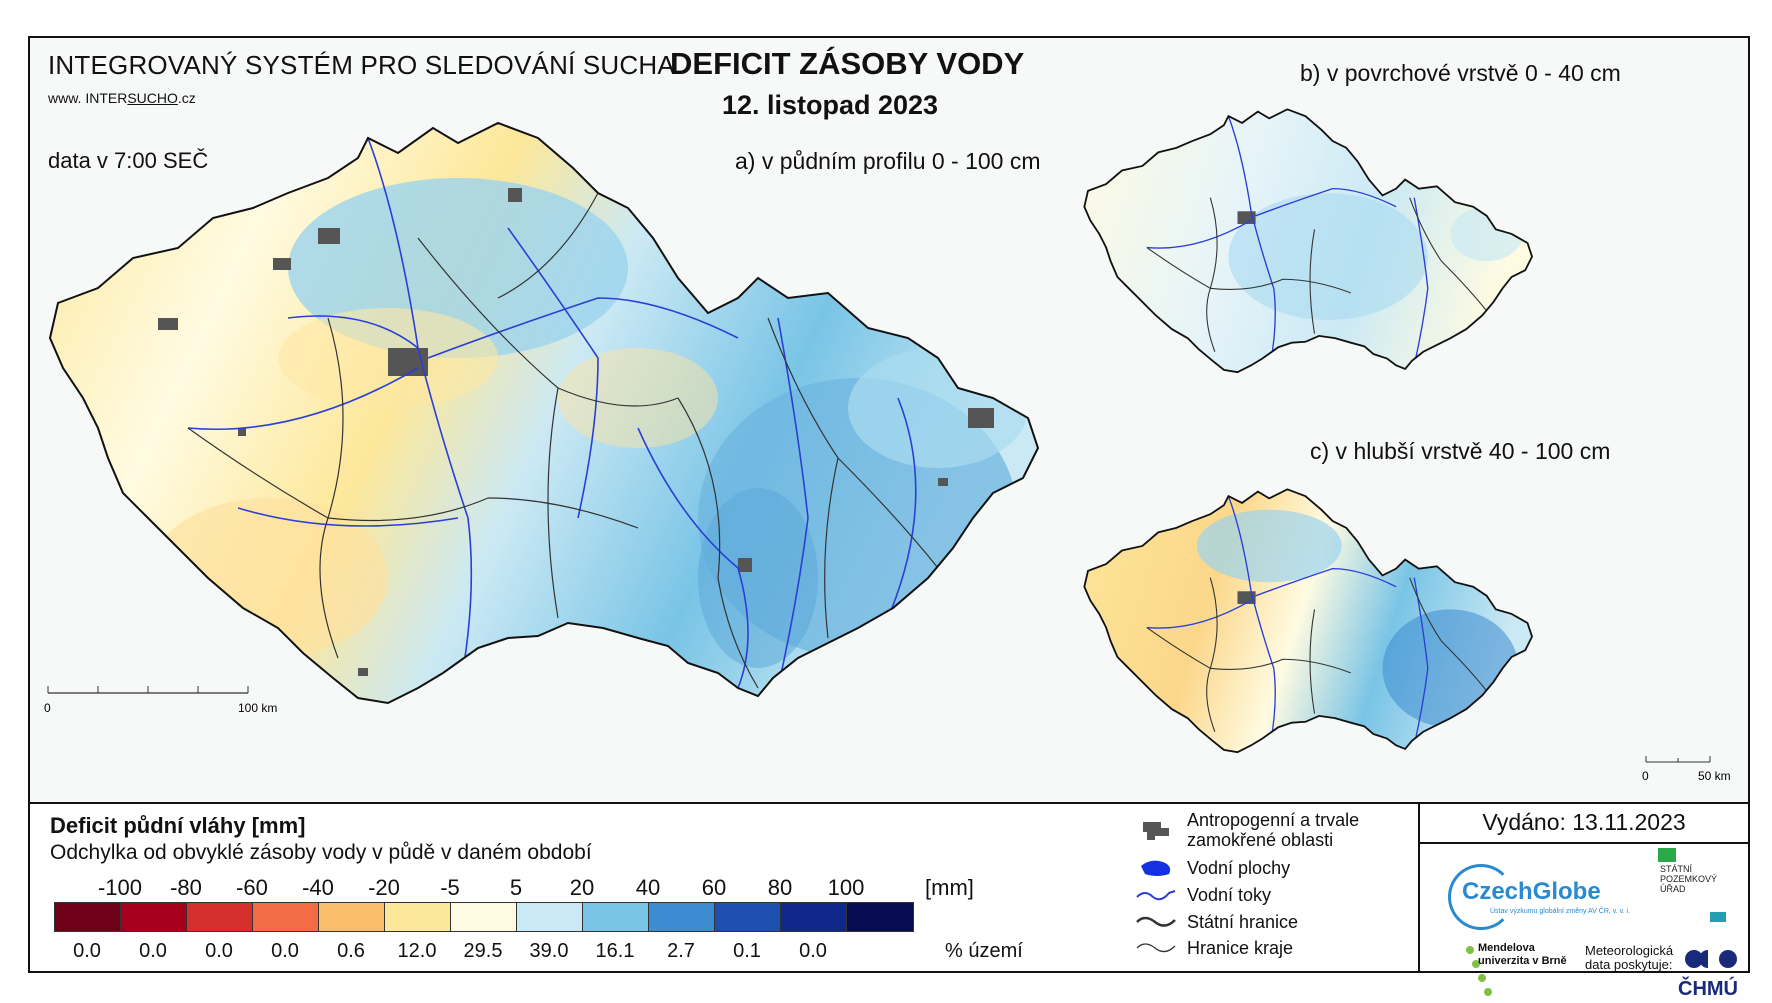 The width and height of the screenshot is (1772, 1003). What do you see at coordinates (846, 887) in the screenshot?
I see `legend-tick-label: 100` at bounding box center [846, 887].